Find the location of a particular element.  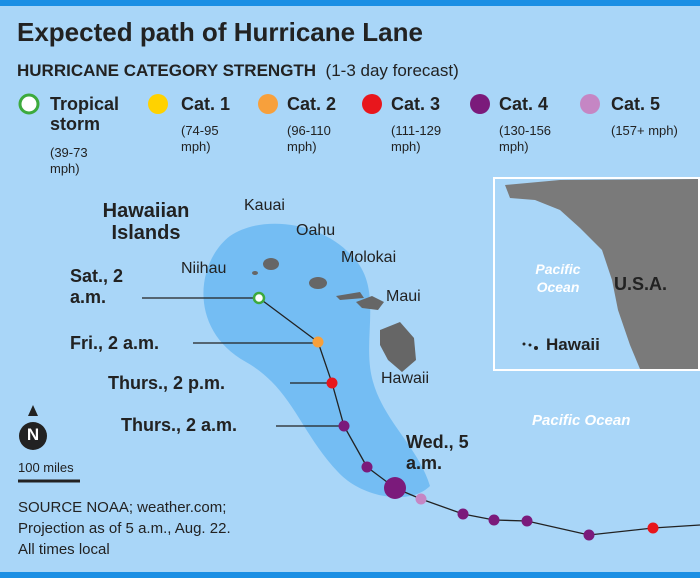

track-label: Fri., 2 a.m. is located at coordinates (115, 343).